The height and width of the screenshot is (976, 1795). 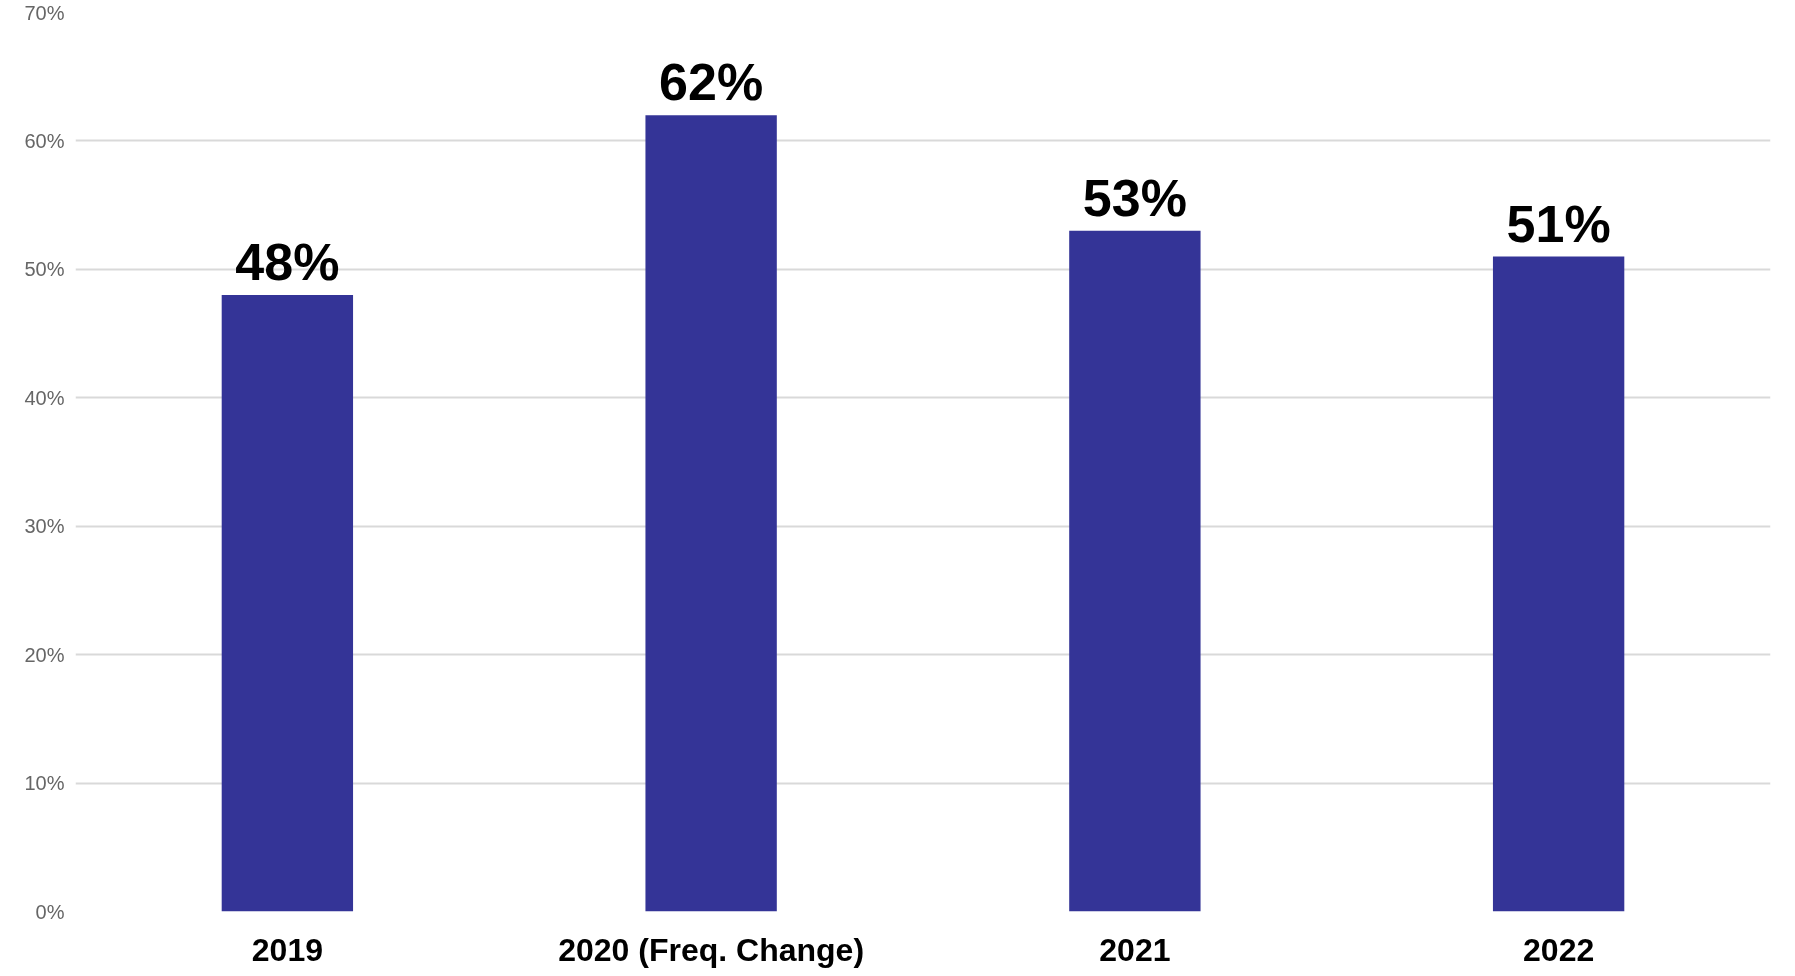 I want to click on y-tick-label: 20%, so click(x=44, y=654).